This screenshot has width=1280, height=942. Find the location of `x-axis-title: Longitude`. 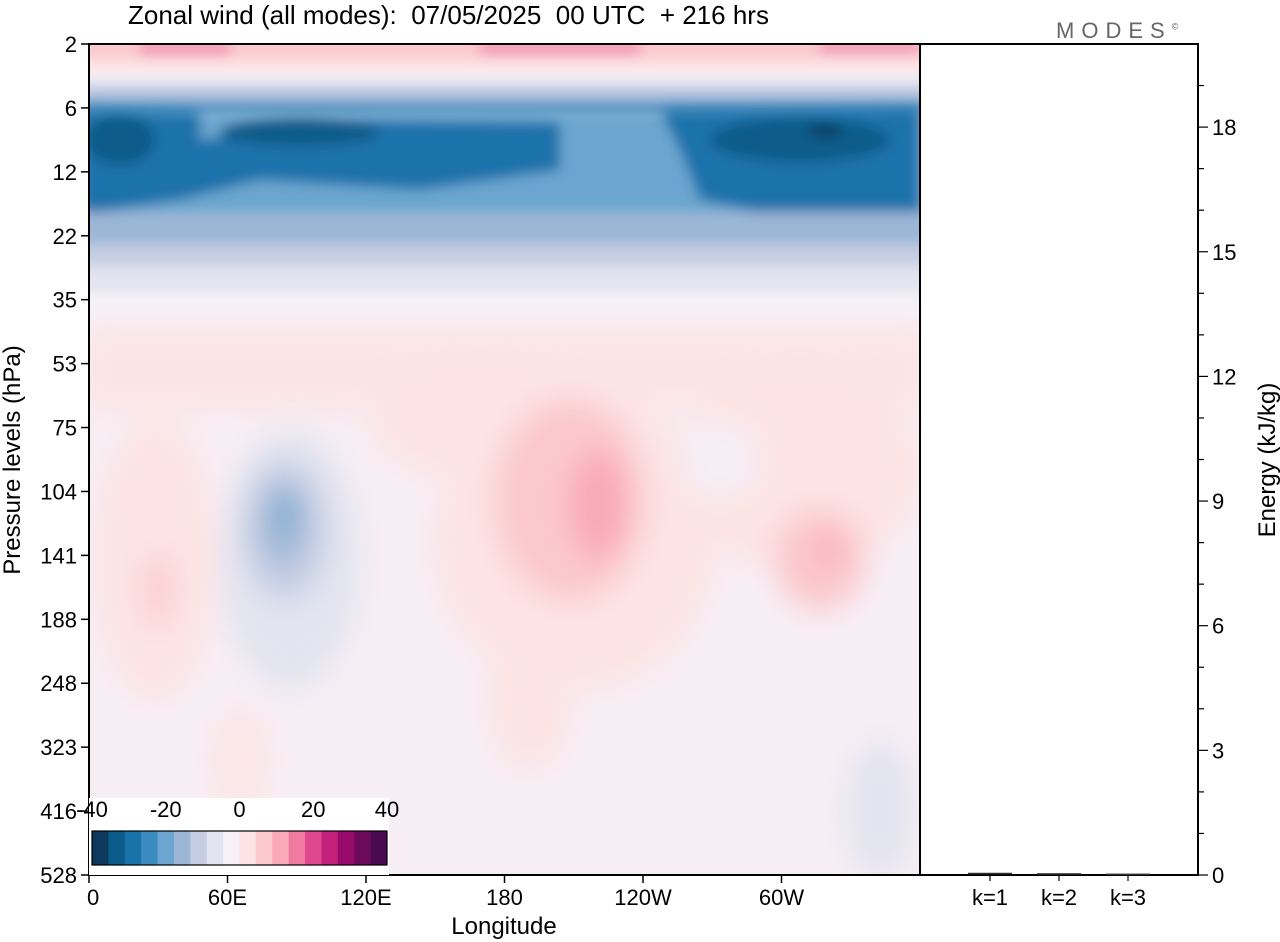

x-axis-title: Longitude is located at coordinates (503, 926).